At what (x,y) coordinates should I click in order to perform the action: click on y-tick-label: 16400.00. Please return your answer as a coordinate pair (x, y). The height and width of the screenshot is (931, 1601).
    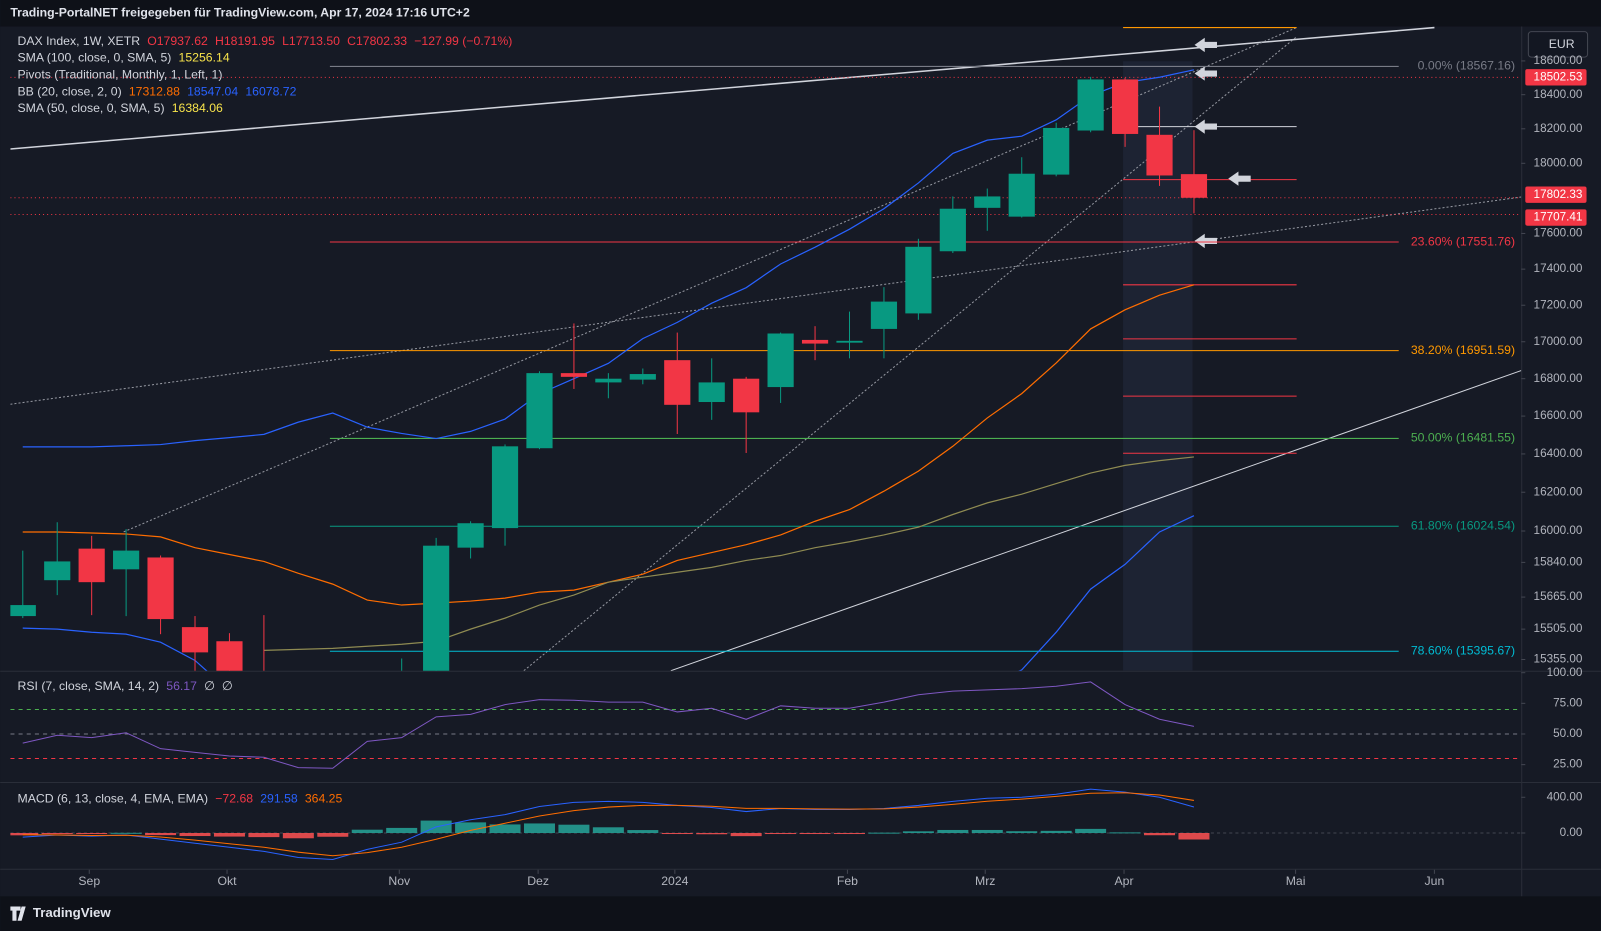
    Looking at the image, I should click on (1558, 453).